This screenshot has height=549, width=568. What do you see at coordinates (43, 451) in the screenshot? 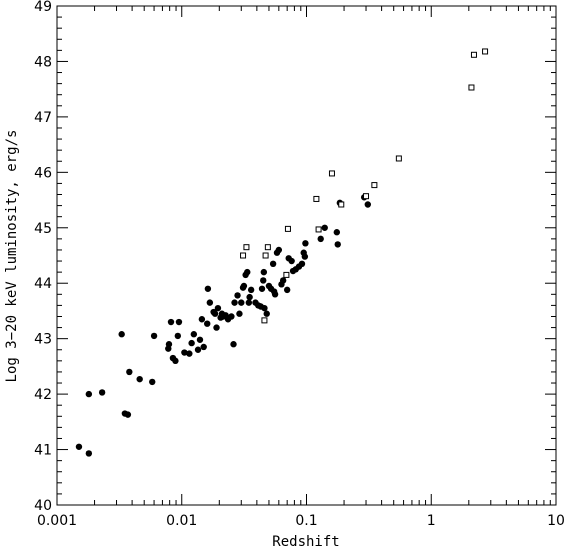
I see `y-tick-label: 41` at bounding box center [43, 451].